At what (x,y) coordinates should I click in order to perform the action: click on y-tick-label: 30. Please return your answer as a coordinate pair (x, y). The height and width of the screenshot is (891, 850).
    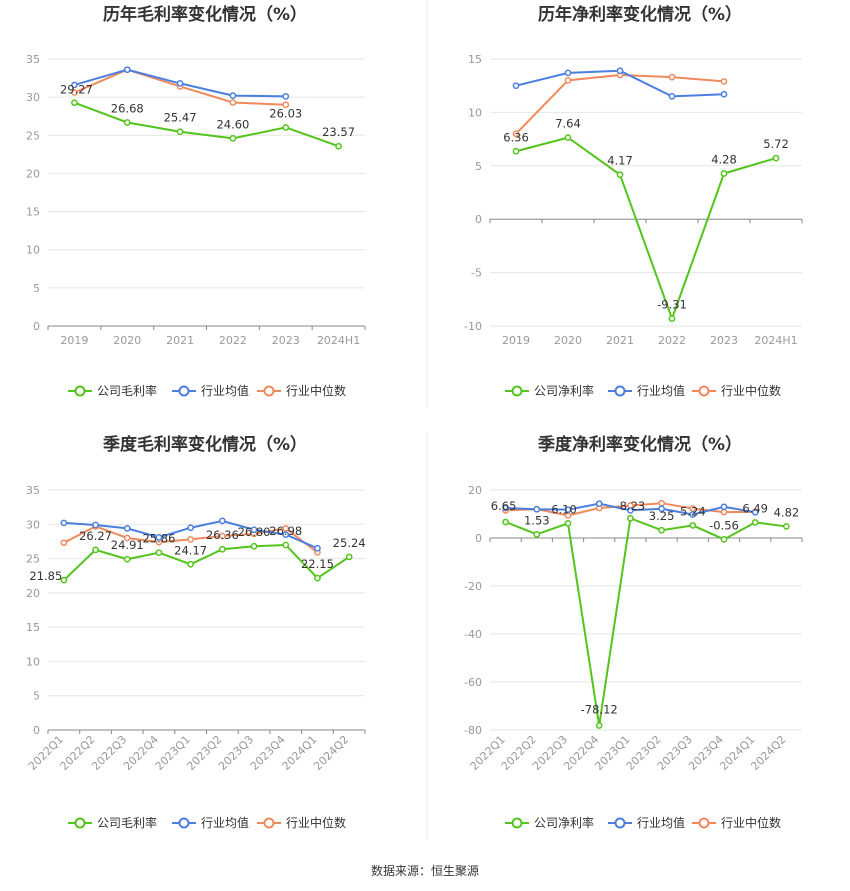
    Looking at the image, I should click on (33, 524).